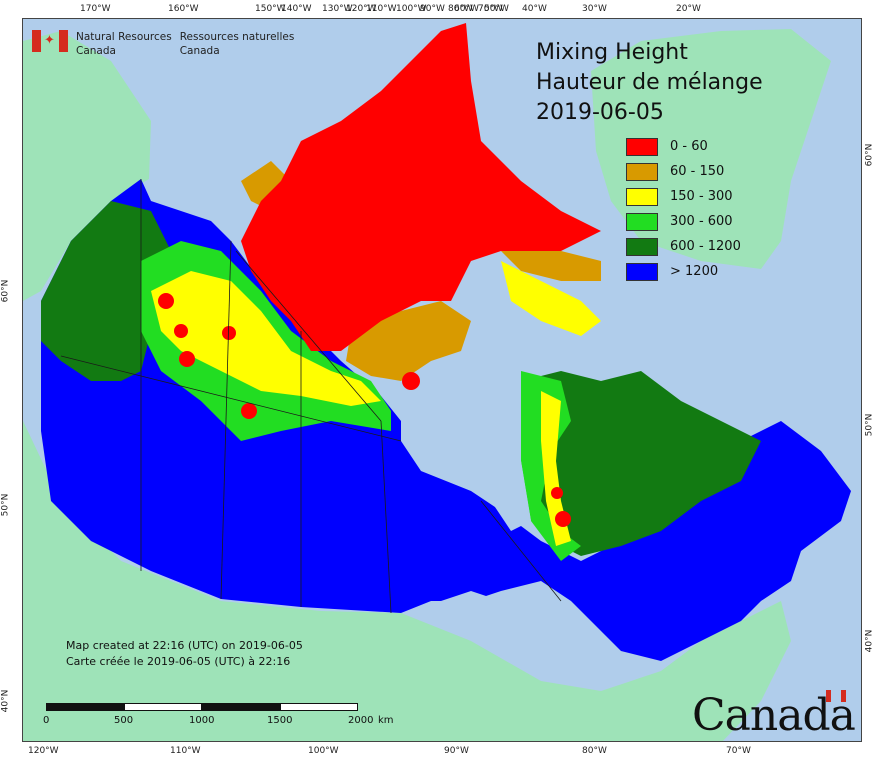  What do you see at coordinates (701, 196) in the screenshot?
I see `legend-label: 150 - 300` at bounding box center [701, 196].